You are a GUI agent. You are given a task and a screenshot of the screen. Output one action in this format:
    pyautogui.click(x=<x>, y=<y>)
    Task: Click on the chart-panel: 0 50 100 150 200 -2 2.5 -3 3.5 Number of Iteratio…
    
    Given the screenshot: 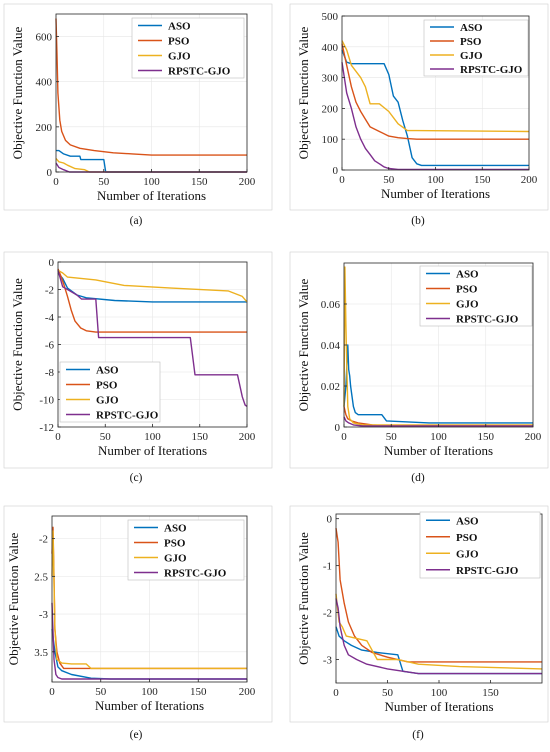 What is the action you would take?
    pyautogui.click(x=138, y=614)
    